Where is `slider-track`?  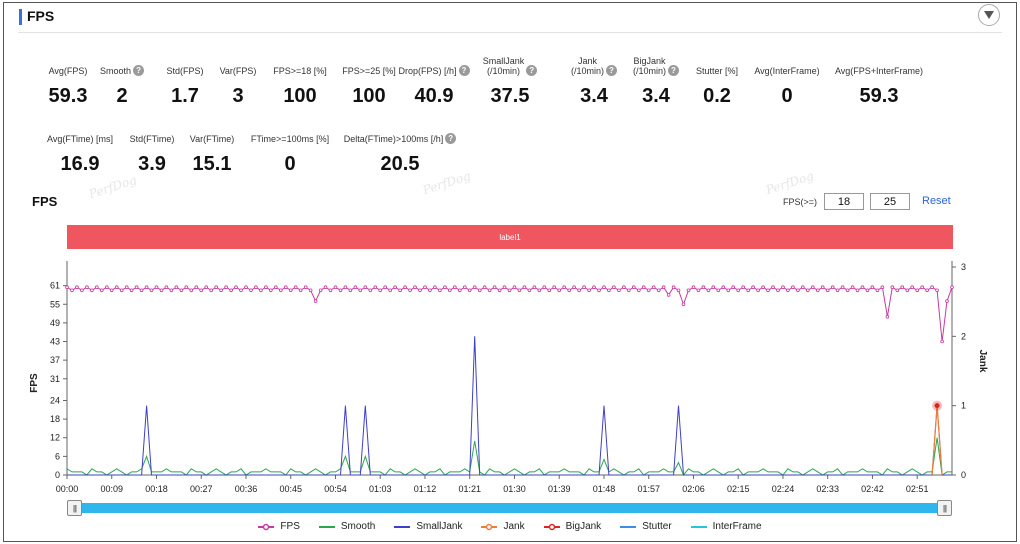 slider-track is located at coordinates (509, 508).